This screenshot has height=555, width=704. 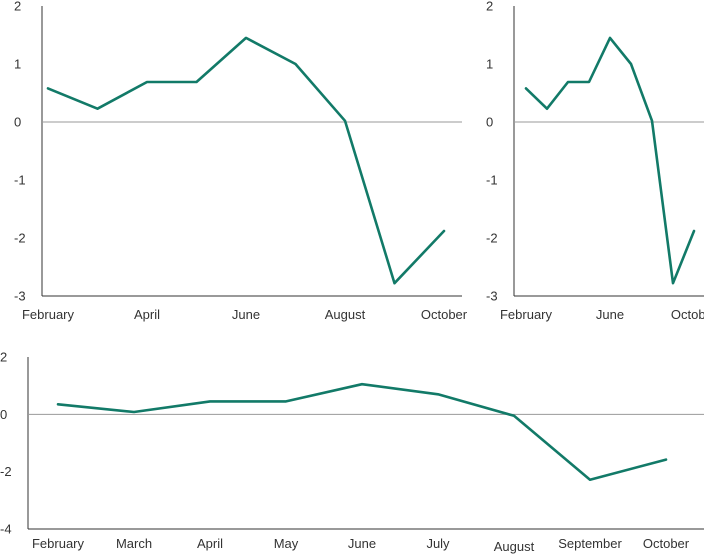 What do you see at coordinates (6, 529) in the screenshot?
I see `y-tick-label: -4` at bounding box center [6, 529].